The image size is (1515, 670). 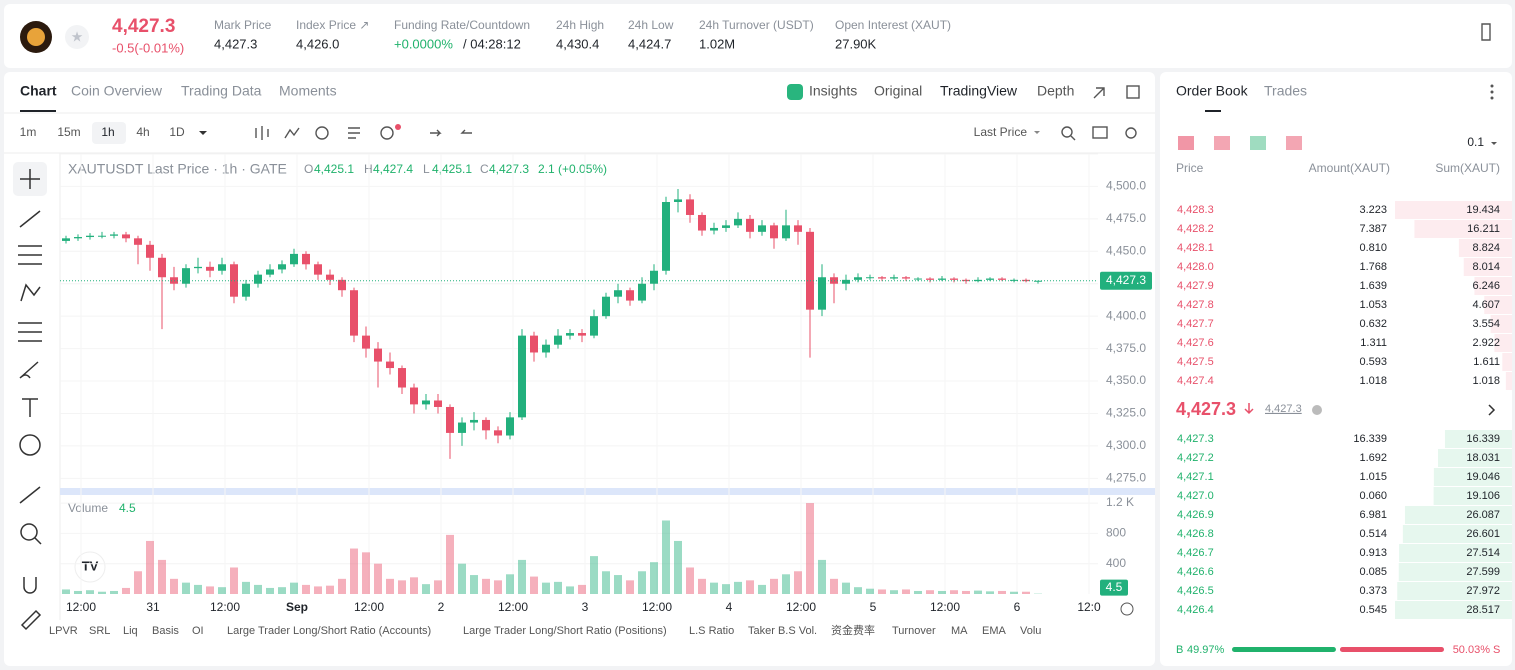 I want to click on book-tab: Trades, so click(x=1285, y=91).